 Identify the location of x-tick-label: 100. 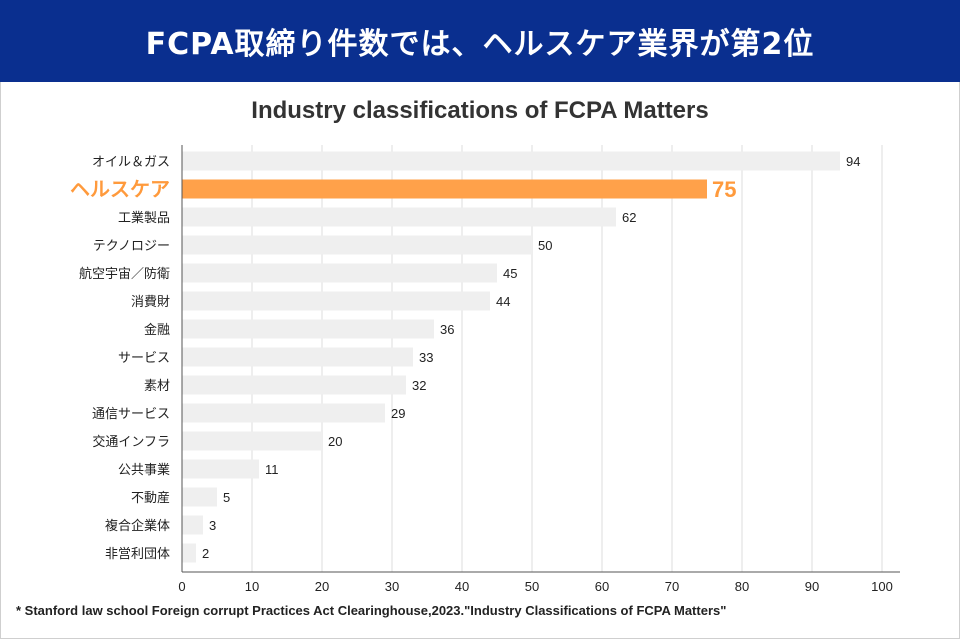
(882, 586).